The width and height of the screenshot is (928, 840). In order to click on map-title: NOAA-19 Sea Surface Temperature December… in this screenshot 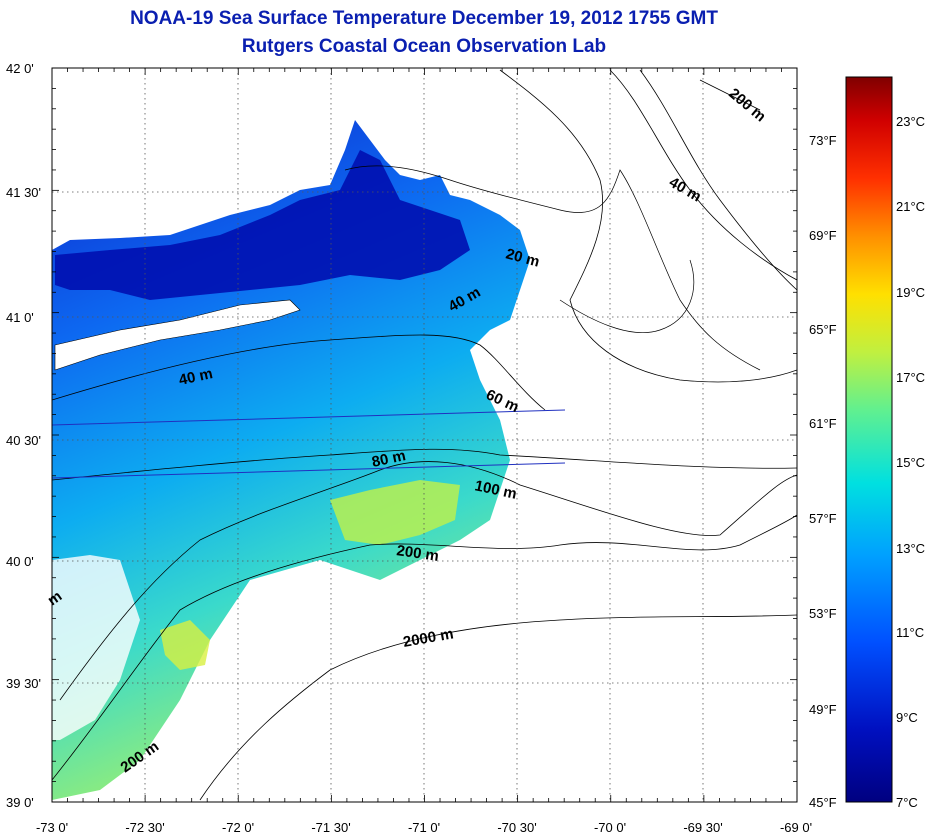, I will do `click(424, 18)`.